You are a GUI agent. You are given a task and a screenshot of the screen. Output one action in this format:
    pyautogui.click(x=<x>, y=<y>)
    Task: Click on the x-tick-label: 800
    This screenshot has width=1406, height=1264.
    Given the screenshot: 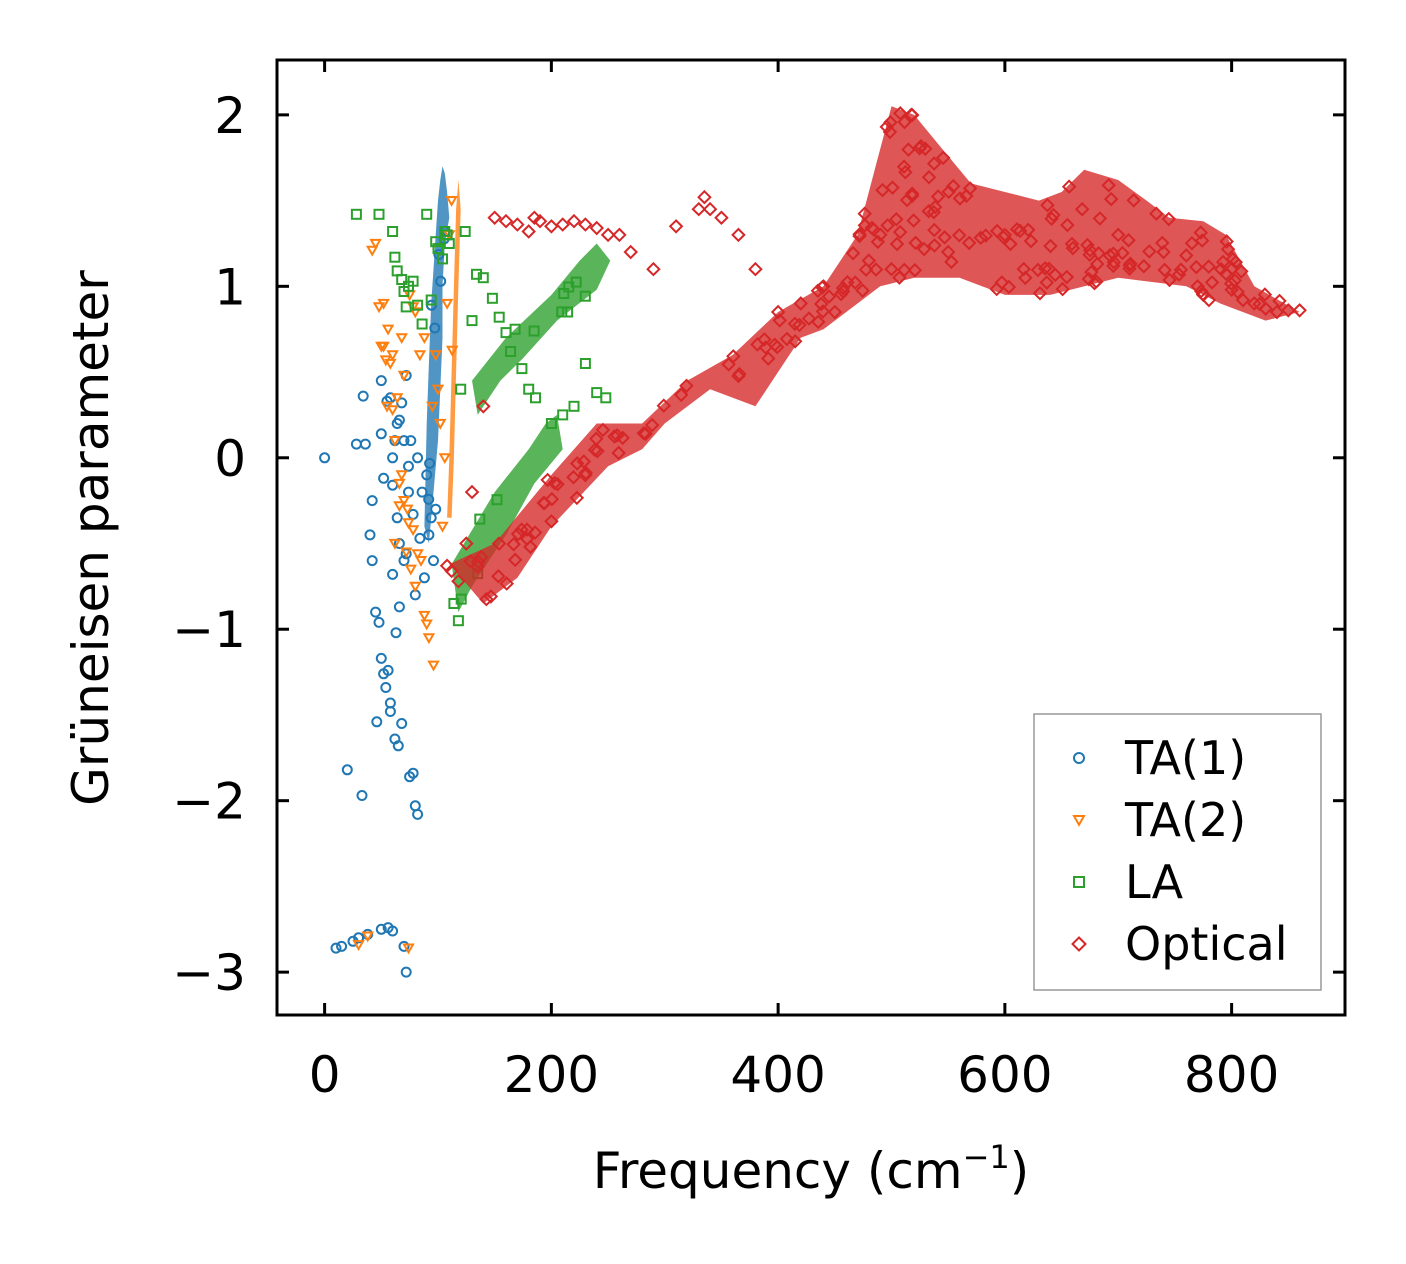 What is the action you would take?
    pyautogui.click(x=1231, y=1075)
    